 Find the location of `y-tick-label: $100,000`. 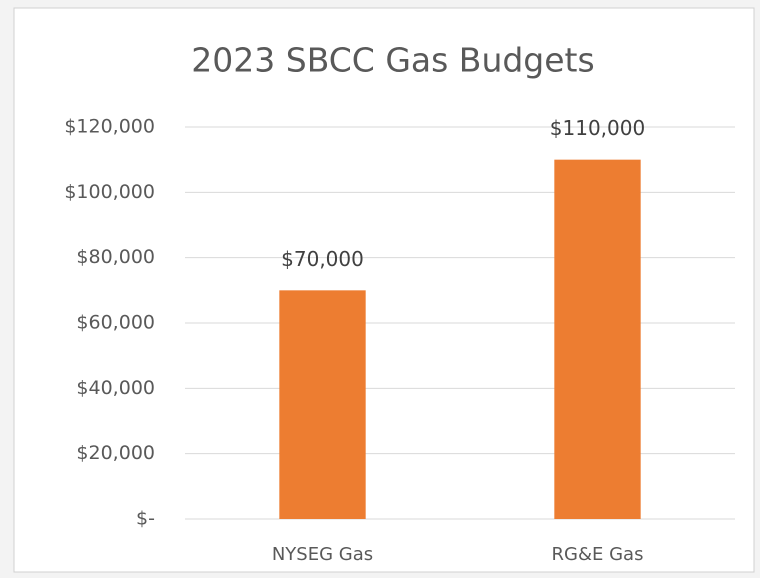

y-tick-label: $100,000 is located at coordinates (109, 192).